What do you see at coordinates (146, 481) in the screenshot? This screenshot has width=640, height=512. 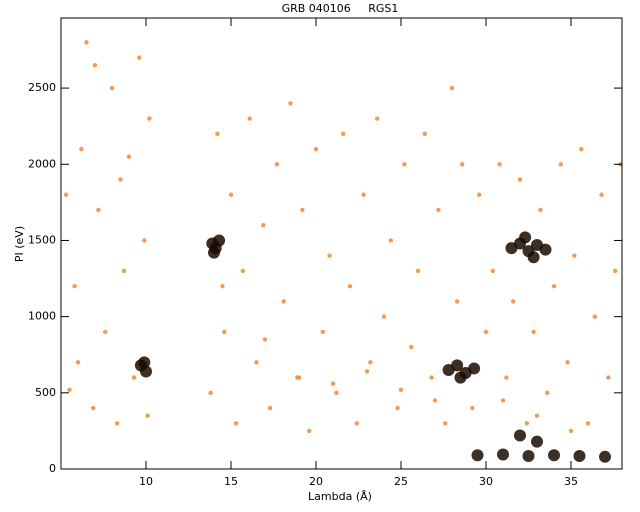 I see `x-tick-label: 10` at bounding box center [146, 481].